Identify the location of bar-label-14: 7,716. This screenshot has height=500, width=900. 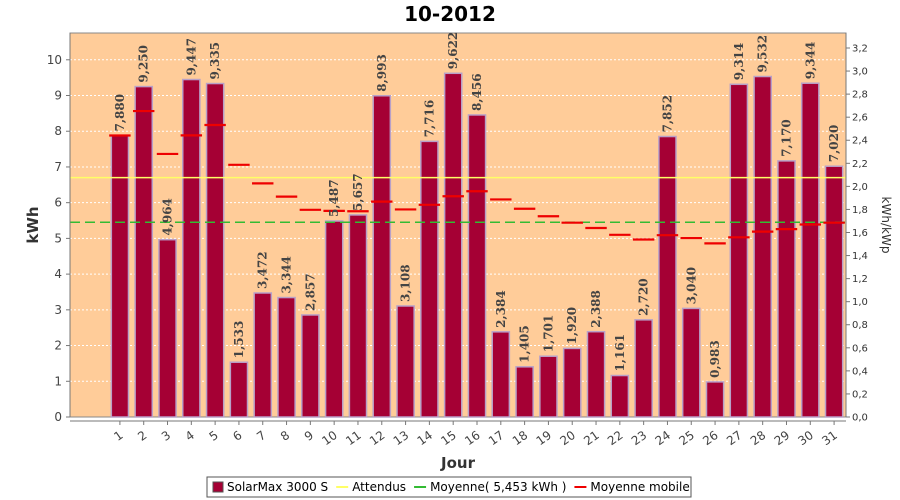
(429, 119).